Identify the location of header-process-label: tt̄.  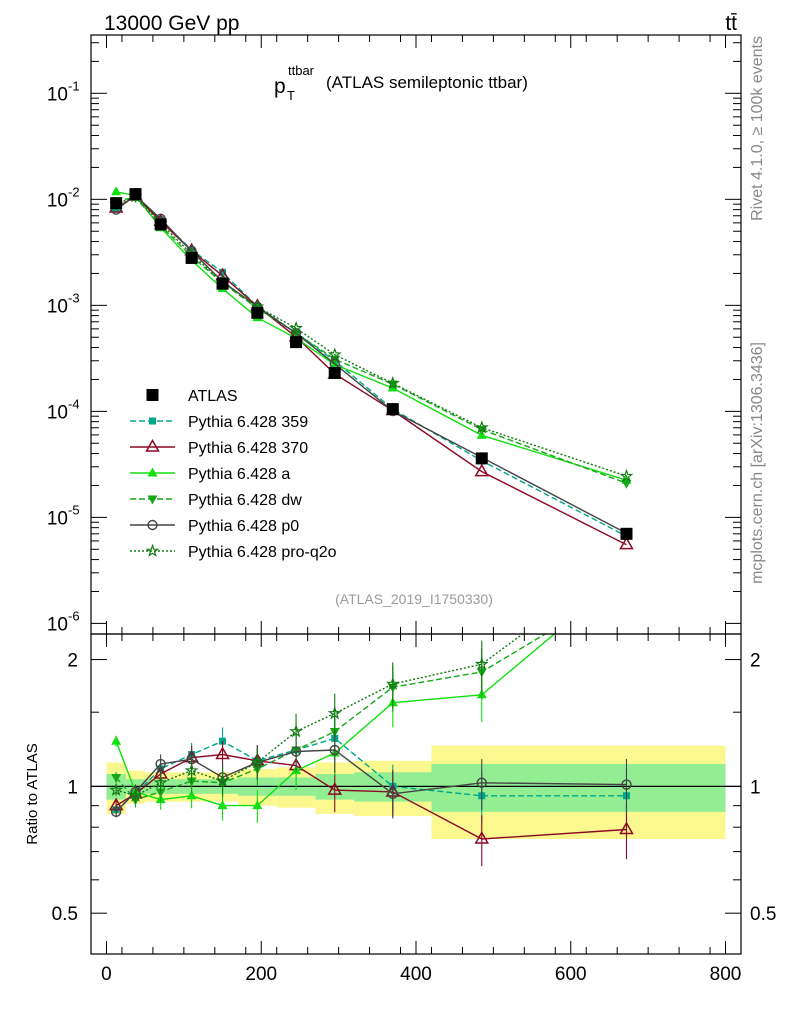
(731, 23).